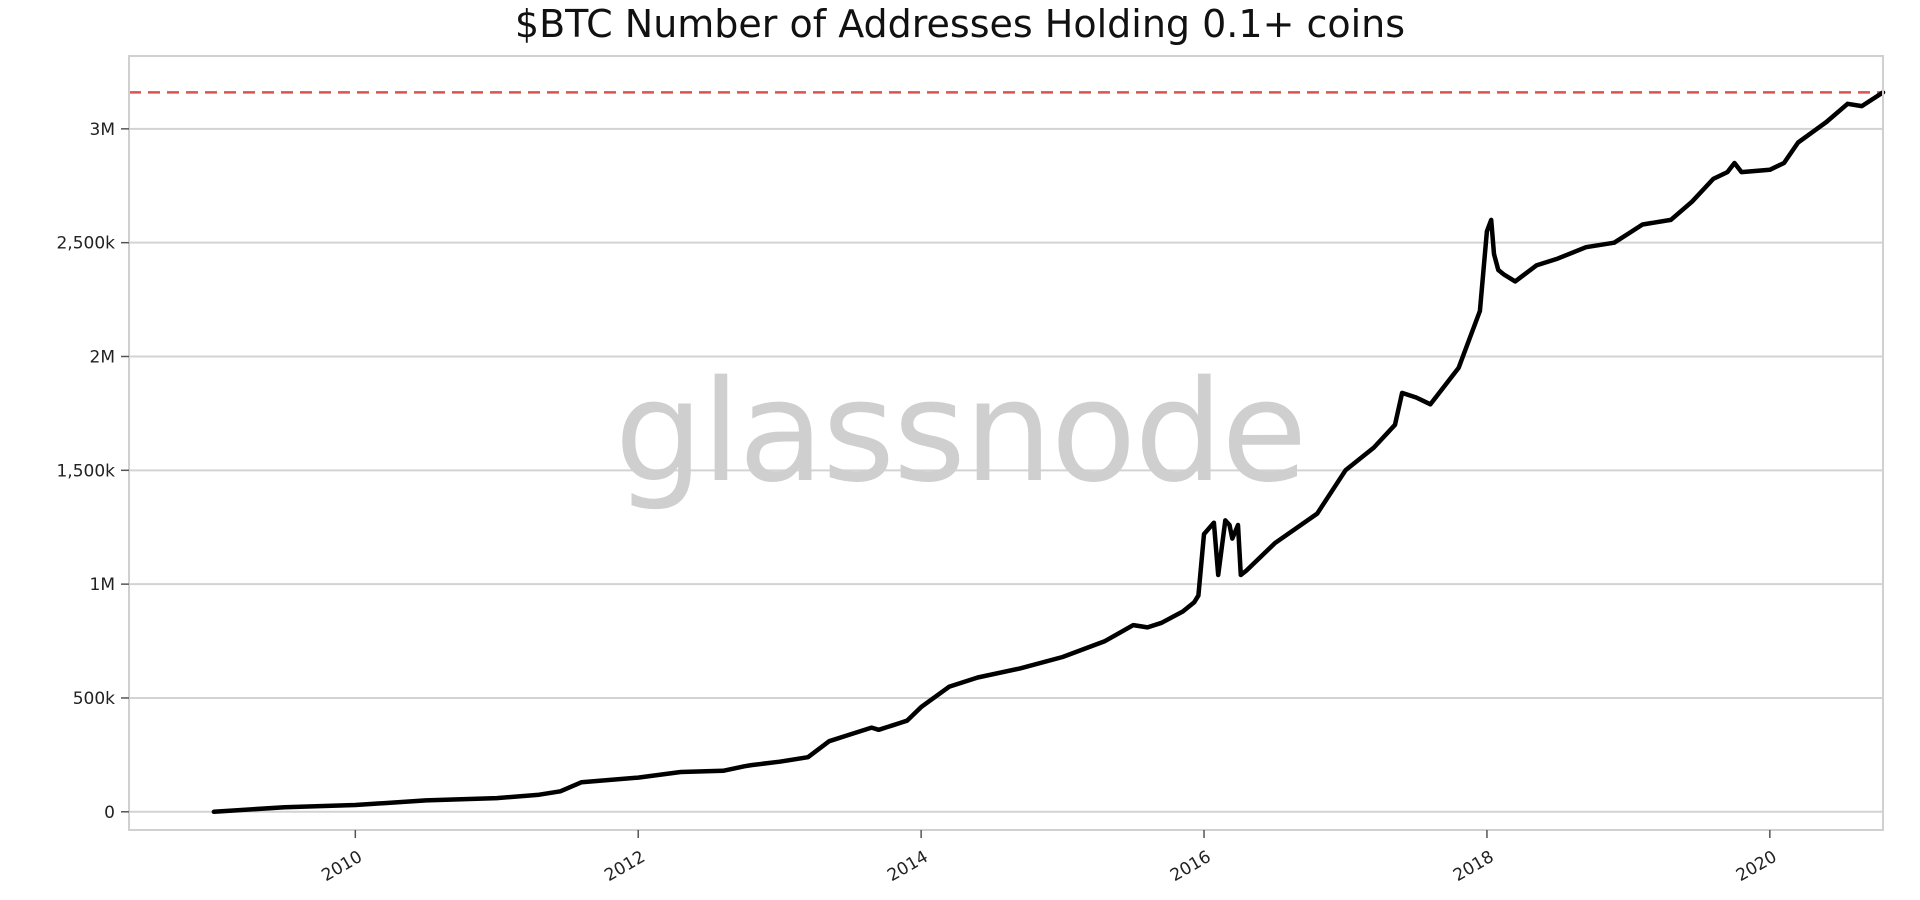 The height and width of the screenshot is (900, 1920). I want to click on x-tick-label: 2014, so click(907, 866).